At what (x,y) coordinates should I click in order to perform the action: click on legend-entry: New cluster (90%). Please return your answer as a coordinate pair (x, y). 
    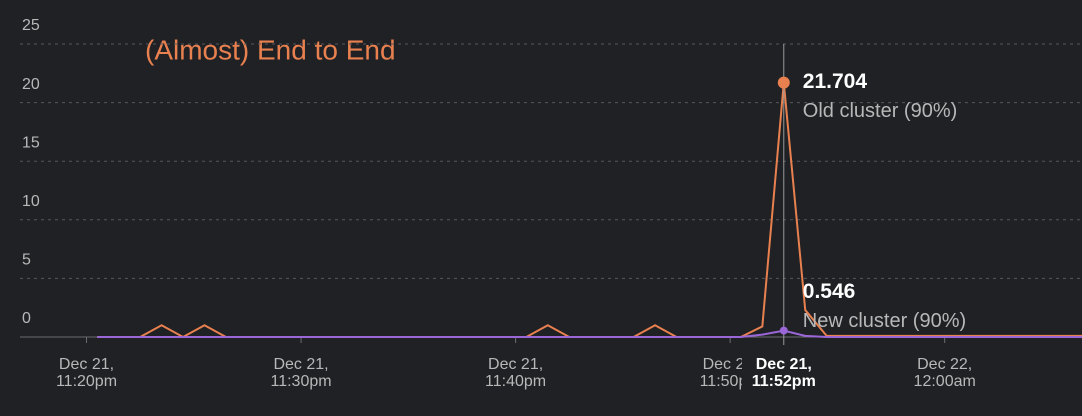
    Looking at the image, I should click on (884, 321).